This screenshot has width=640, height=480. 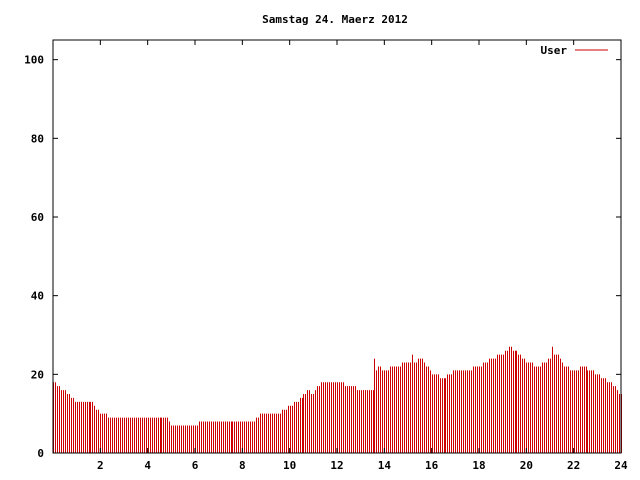 I want to click on x-tick-label: 2, so click(x=100, y=465).